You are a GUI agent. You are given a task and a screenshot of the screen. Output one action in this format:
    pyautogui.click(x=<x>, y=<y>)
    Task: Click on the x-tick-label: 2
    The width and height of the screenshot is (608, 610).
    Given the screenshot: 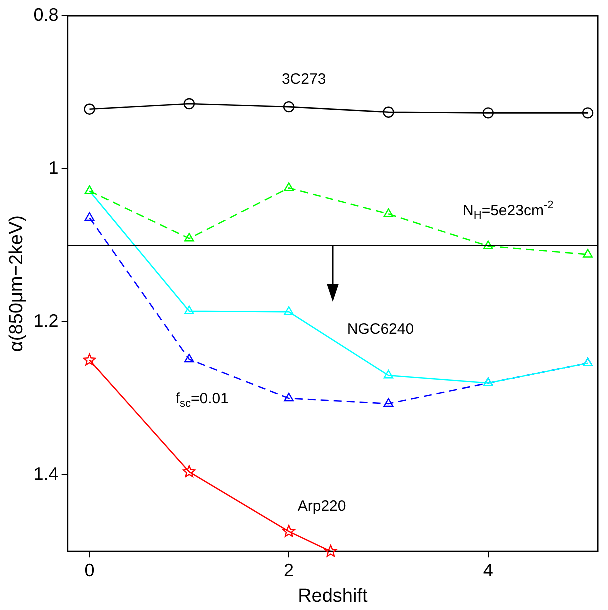 What is the action you would take?
    pyautogui.click(x=289, y=570)
    